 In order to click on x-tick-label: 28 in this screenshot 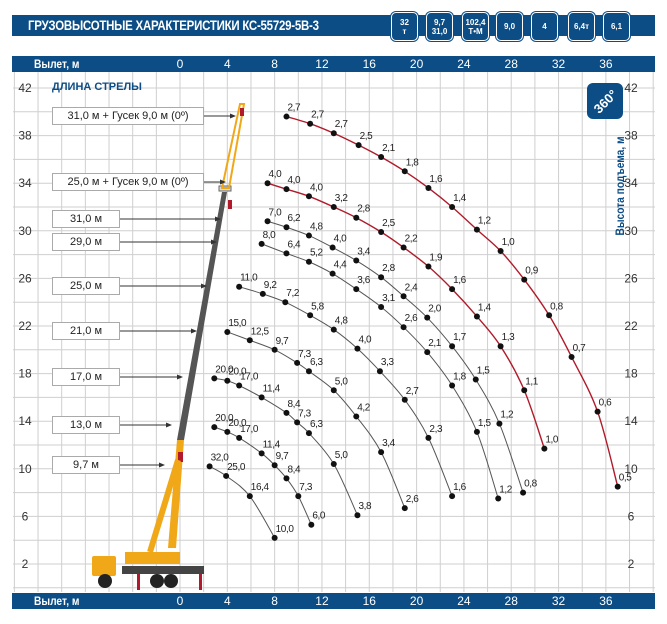, I will do `click(511, 601)`.